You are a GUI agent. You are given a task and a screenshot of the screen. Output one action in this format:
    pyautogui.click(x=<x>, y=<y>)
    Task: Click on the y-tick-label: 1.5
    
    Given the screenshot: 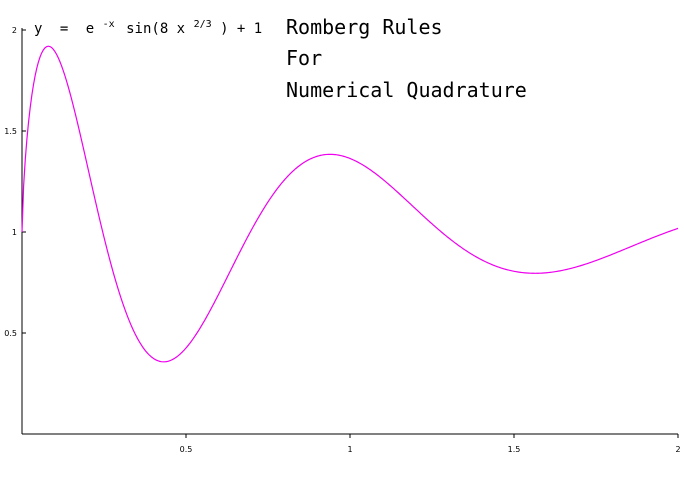 What is the action you would take?
    pyautogui.click(x=10, y=131)
    